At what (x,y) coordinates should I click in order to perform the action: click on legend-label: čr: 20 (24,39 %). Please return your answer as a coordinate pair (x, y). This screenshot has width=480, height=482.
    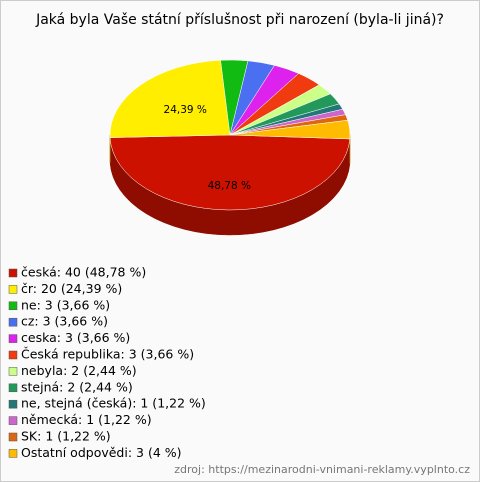
    Looking at the image, I should click on (71, 288).